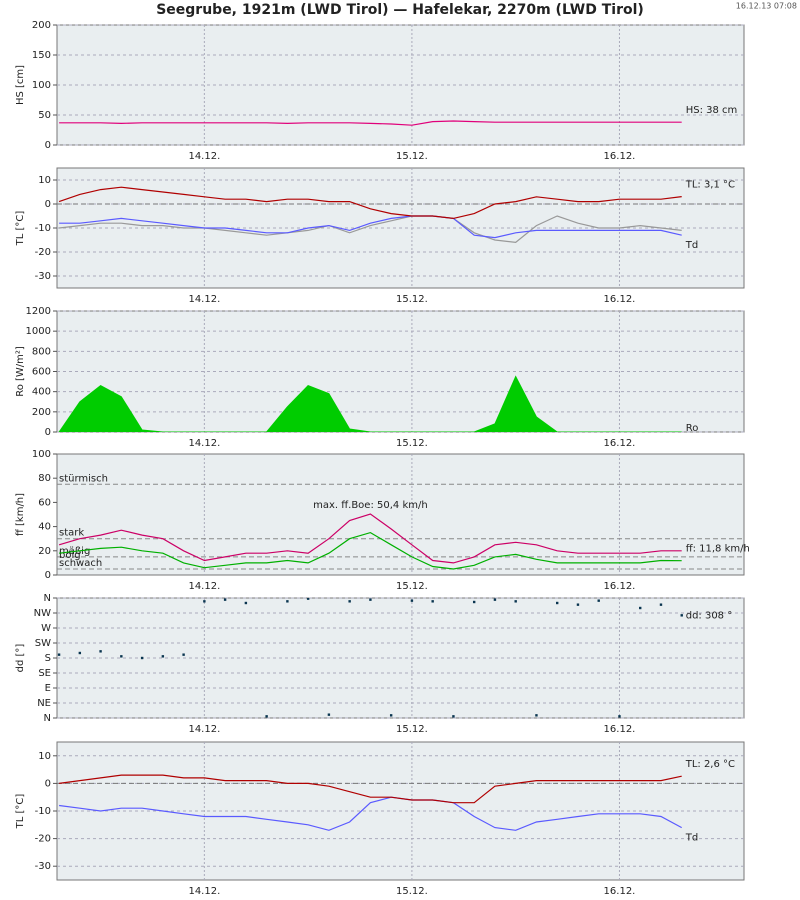 This screenshot has width=800, height=900. I want to click on y-tick-label: 600, so click(41, 372).